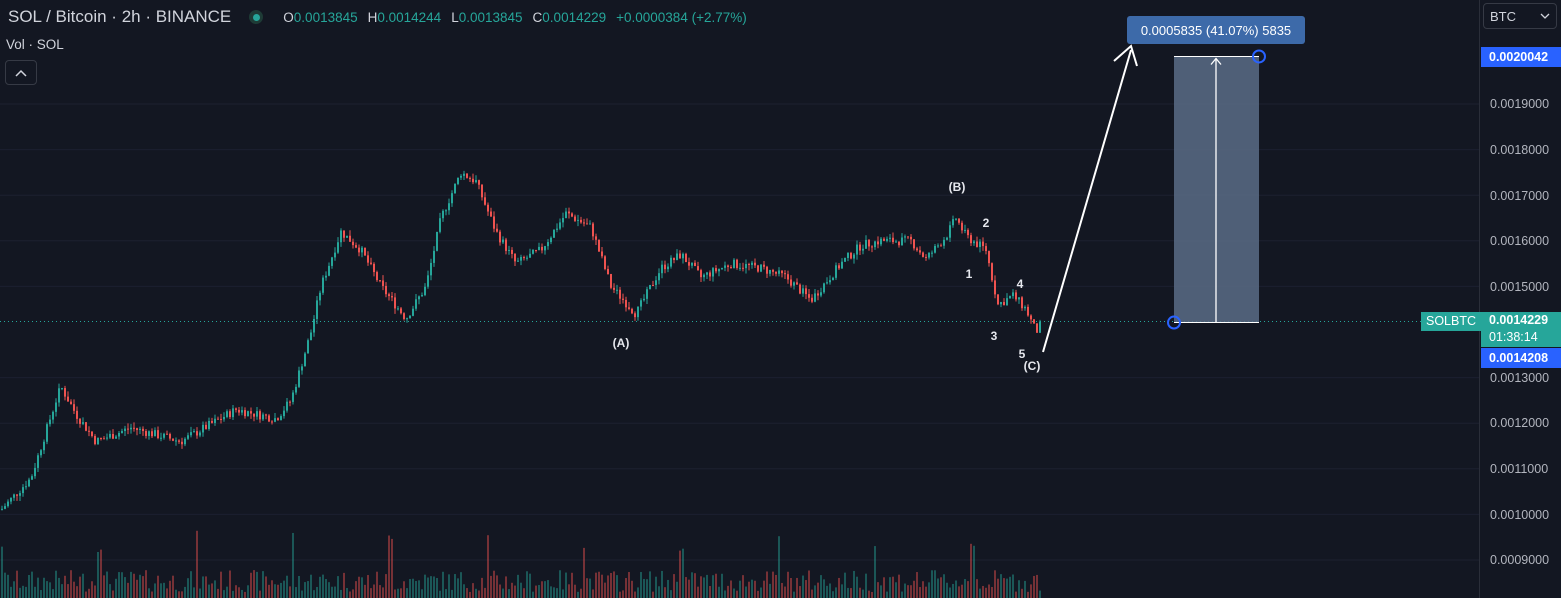 This screenshot has height=598, width=1561. What do you see at coordinates (1216, 30) in the screenshot?
I see `measure-label: 0.0005835 (41.07%) 5835` at bounding box center [1216, 30].